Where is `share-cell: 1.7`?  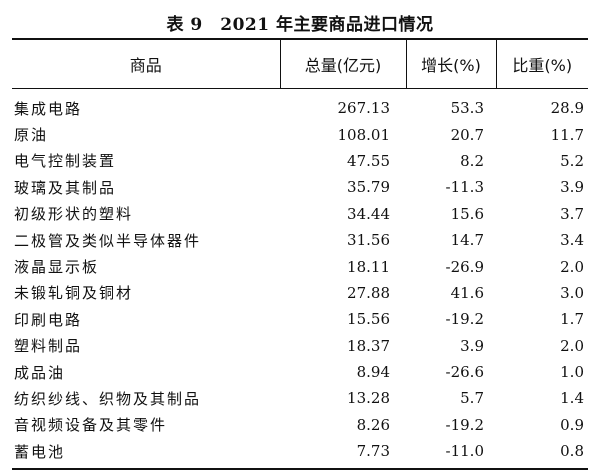
share-cell: 1.7 is located at coordinates (572, 319).